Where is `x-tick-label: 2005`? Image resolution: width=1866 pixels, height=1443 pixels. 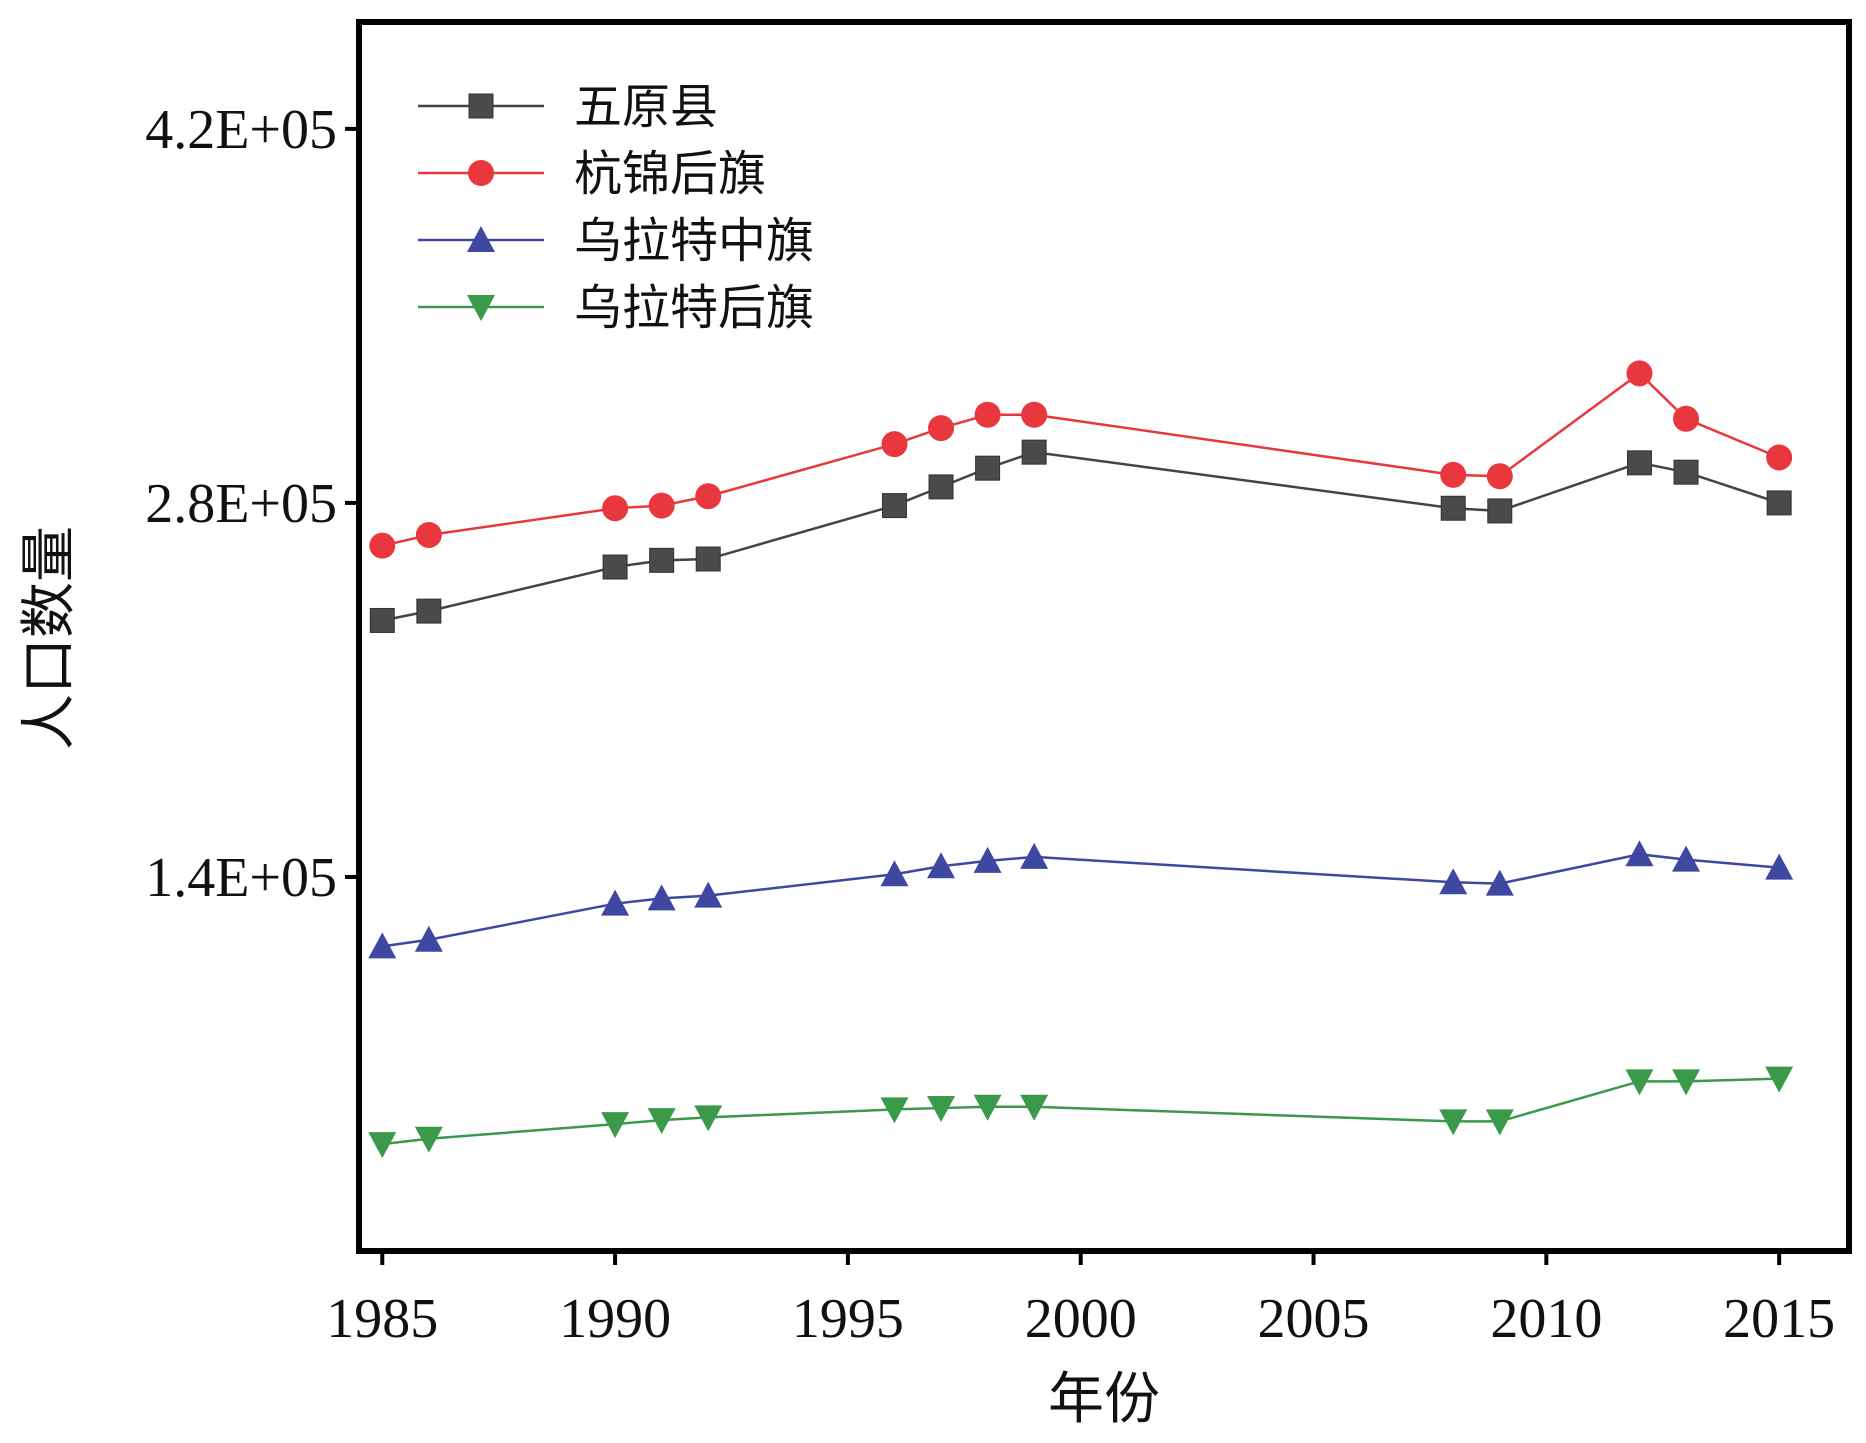
x-tick-label: 2005 is located at coordinates (1314, 1319).